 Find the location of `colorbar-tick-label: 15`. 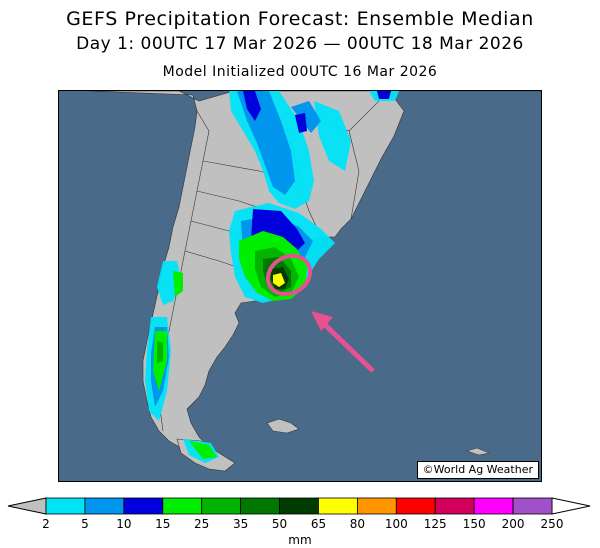

colorbar-tick-label: 15 is located at coordinates (162, 524).